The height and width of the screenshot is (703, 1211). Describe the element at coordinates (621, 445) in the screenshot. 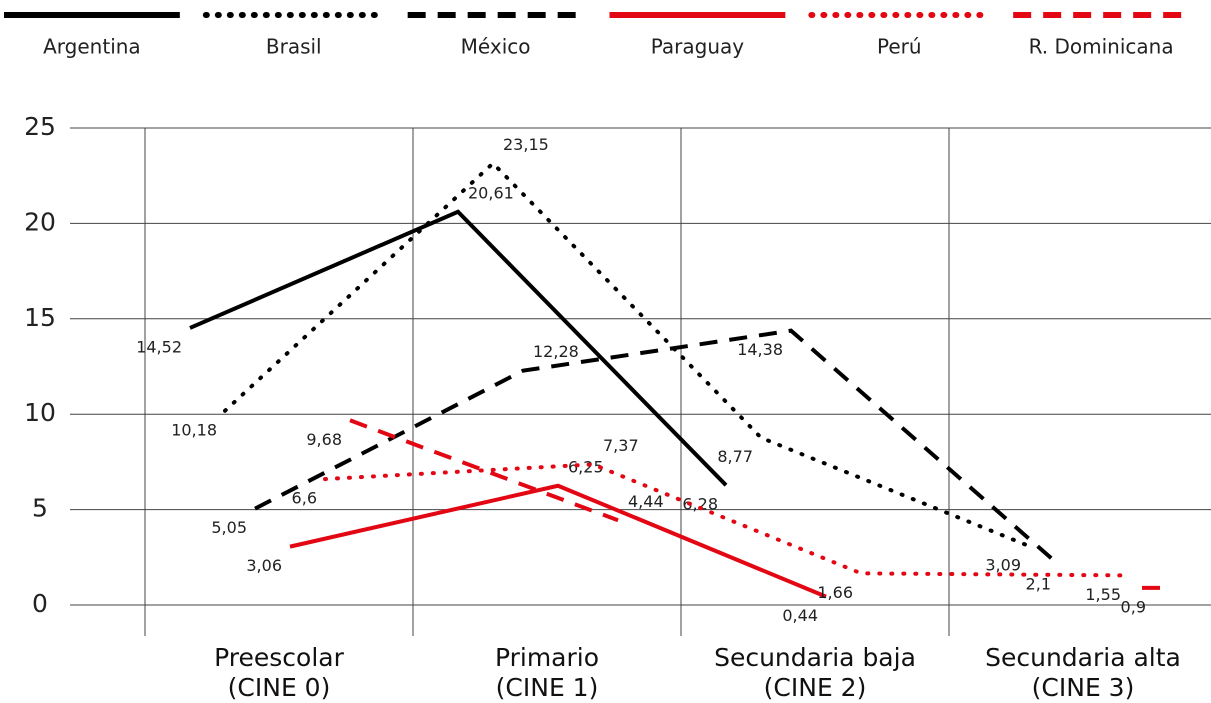

I see `data-label: 7,37` at that location.